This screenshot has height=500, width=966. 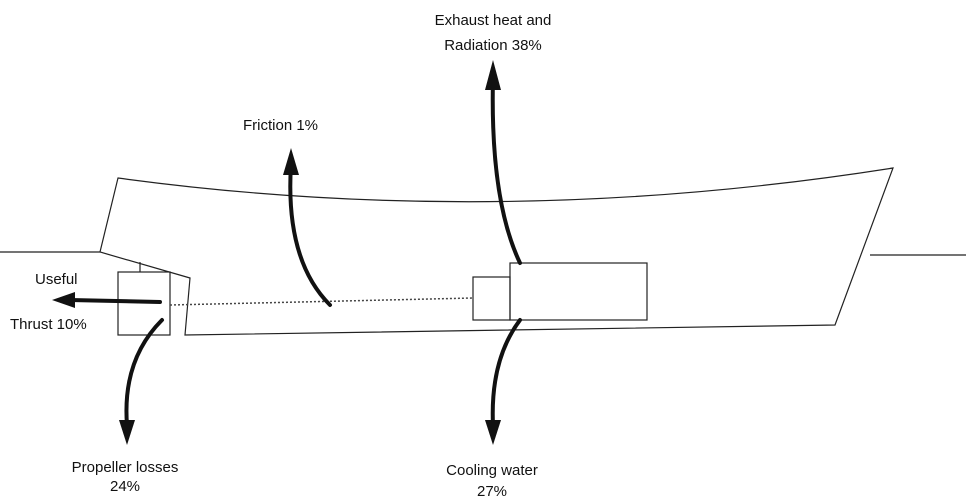 I want to click on friction-arrow, so click(x=310, y=235).